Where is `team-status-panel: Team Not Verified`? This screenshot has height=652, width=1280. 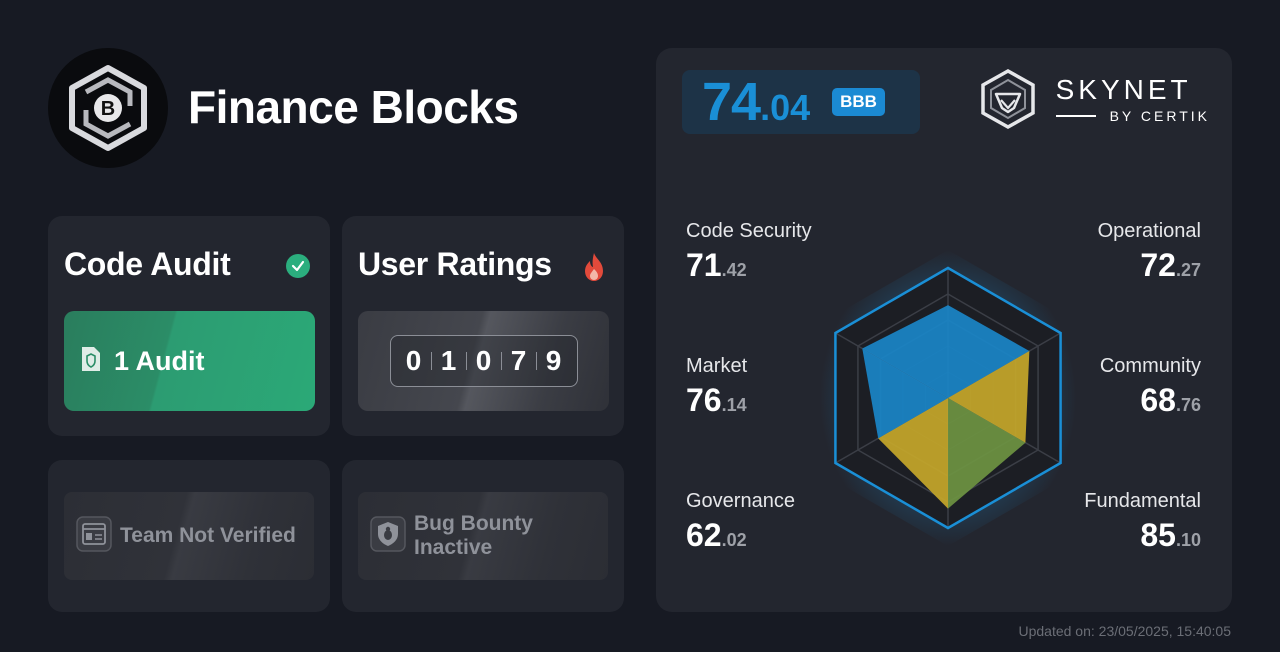
team-status-panel: Team Not Verified is located at coordinates (189, 536).